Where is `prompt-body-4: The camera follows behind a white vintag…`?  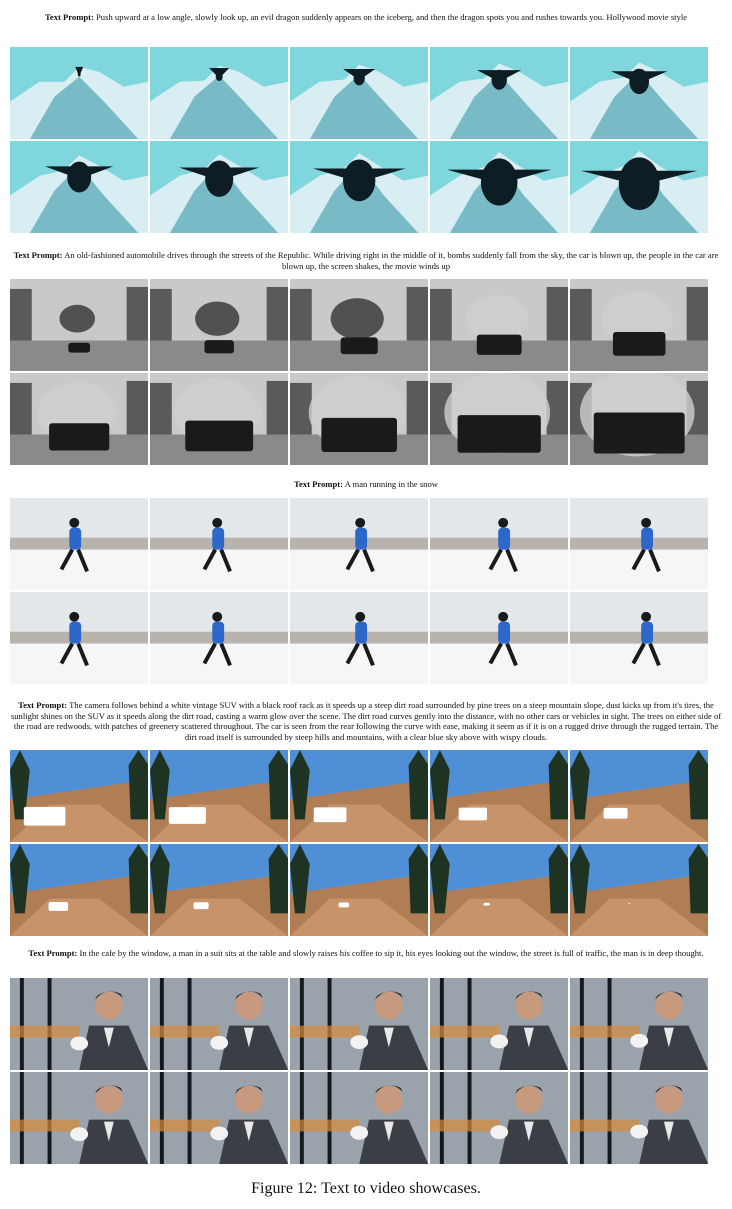 prompt-body-4: The camera follows behind a white vintag… is located at coordinates (366, 721).